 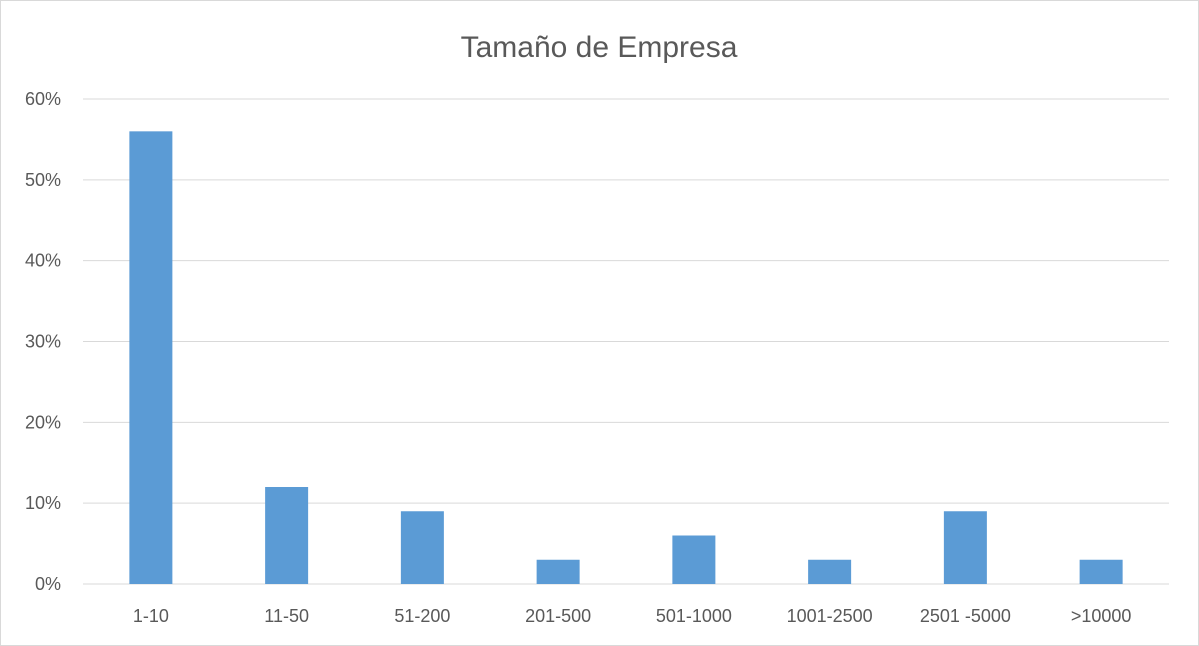 What do you see at coordinates (48, 584) in the screenshot?
I see `y-tick-label: 0%` at bounding box center [48, 584].